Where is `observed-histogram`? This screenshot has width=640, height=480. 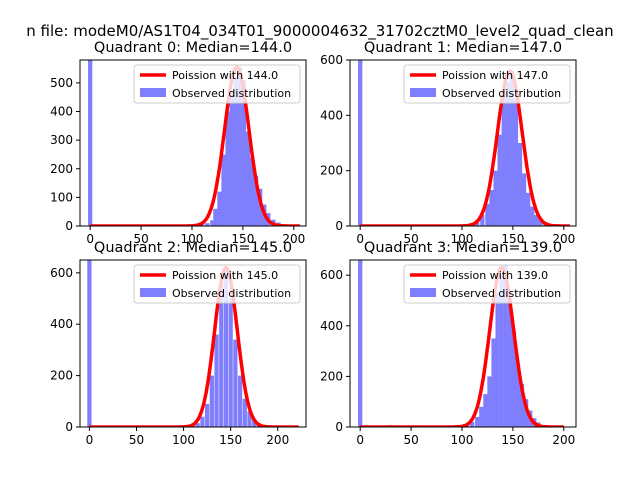
observed-histogram is located at coordinates (192, 143).